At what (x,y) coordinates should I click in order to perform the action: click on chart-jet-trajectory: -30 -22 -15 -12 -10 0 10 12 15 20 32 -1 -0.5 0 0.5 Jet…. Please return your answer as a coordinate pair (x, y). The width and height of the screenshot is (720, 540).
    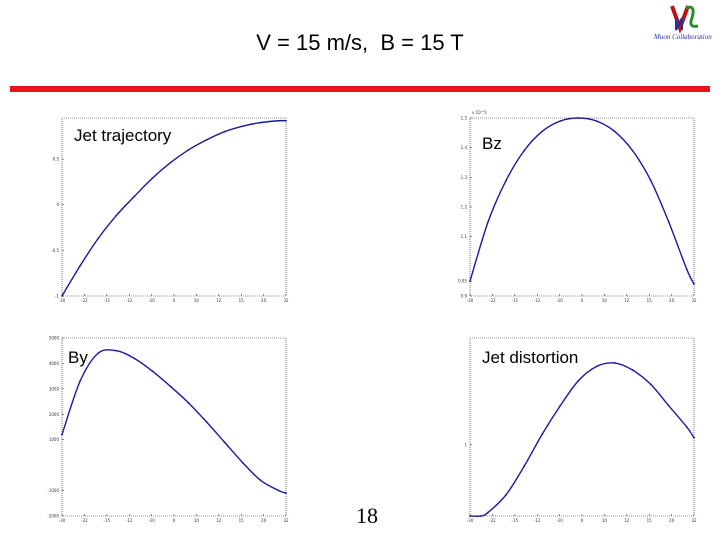
    Looking at the image, I should click on (170, 210).